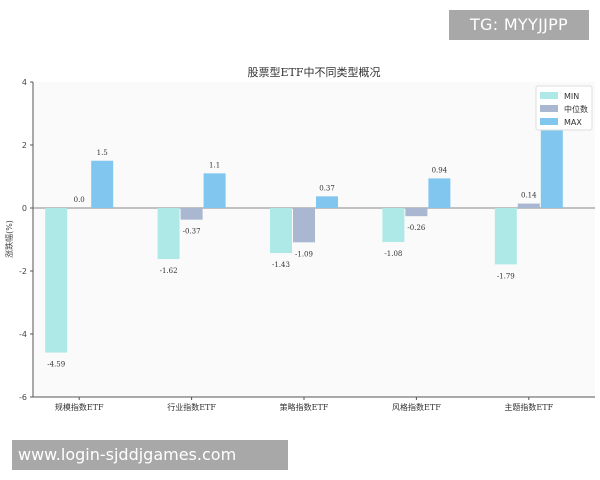 The width and height of the screenshot is (600, 480). What do you see at coordinates (169, 271) in the screenshot?
I see `bar-value-label: -1.62` at bounding box center [169, 271].